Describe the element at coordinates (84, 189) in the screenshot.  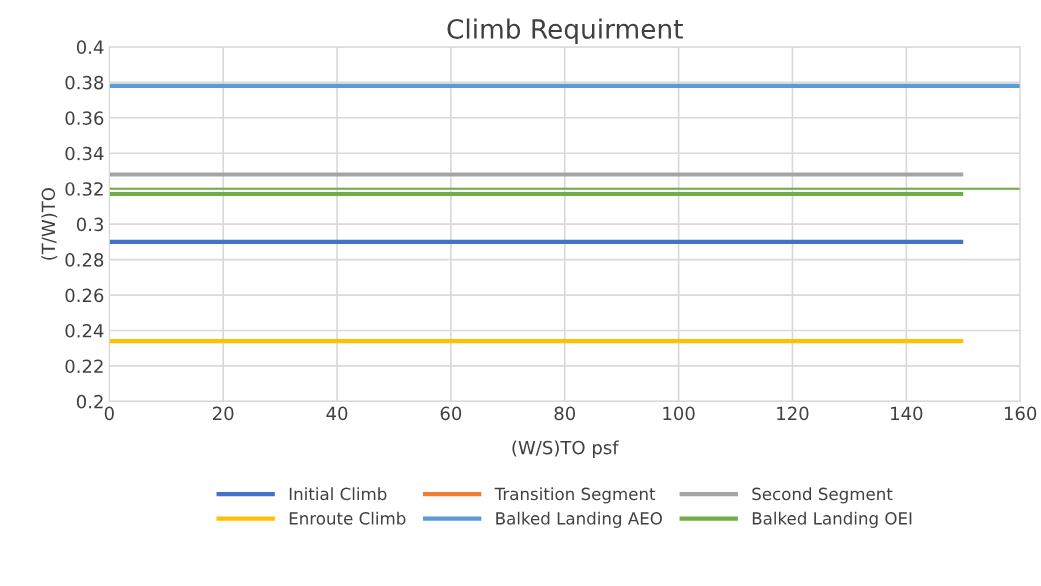
I see `y-tick-label: 0.32` at that location.